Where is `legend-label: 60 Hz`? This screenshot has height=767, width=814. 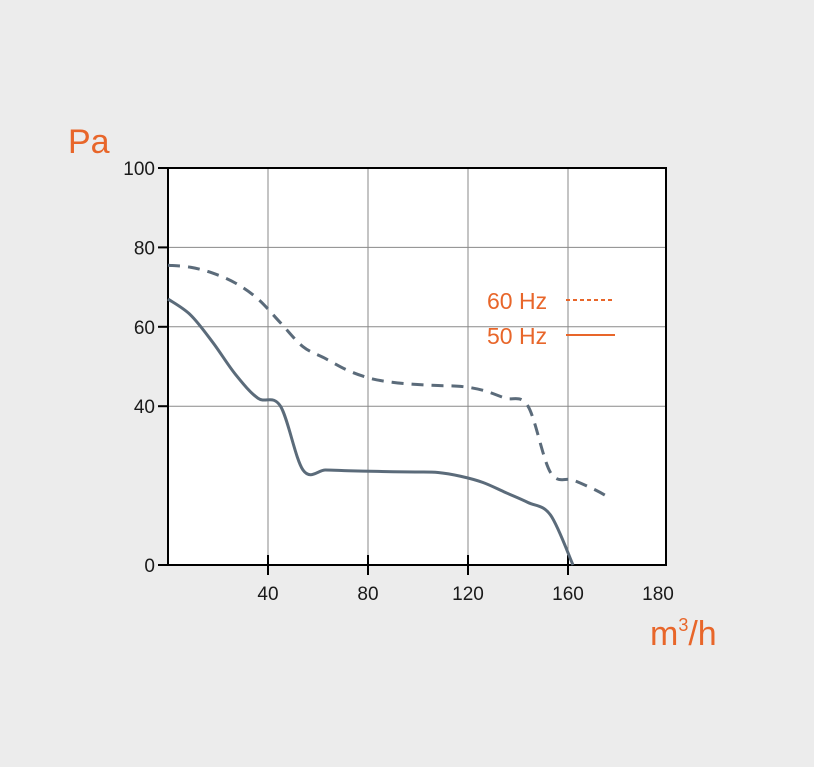 legend-label: 60 Hz is located at coordinates (517, 301).